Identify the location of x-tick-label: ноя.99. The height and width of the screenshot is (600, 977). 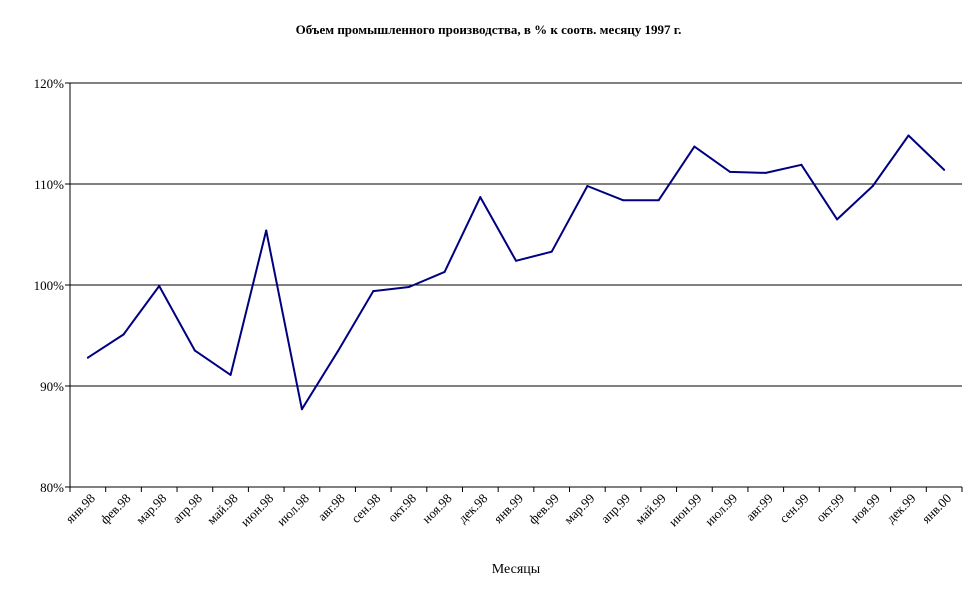
(865, 509).